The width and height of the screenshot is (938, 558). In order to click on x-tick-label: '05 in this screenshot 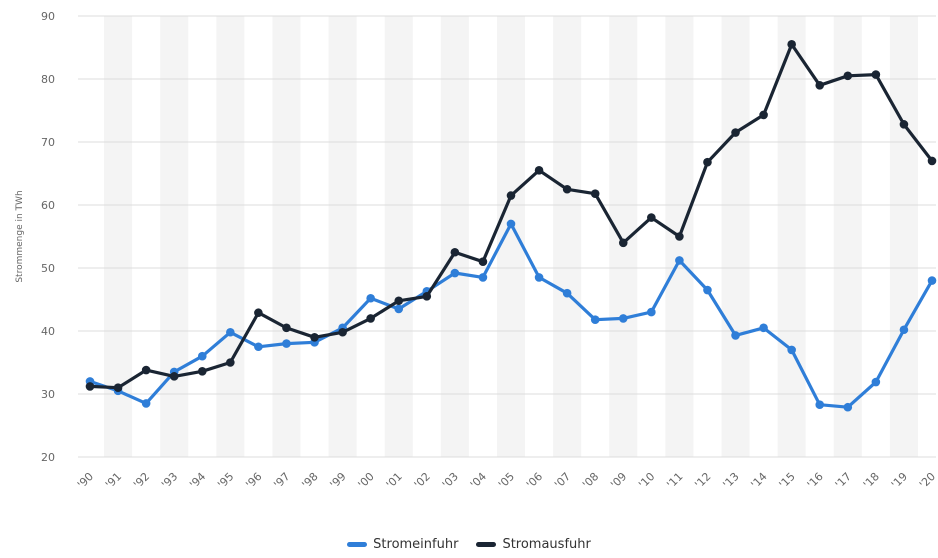, I will do `click(506, 480)`.